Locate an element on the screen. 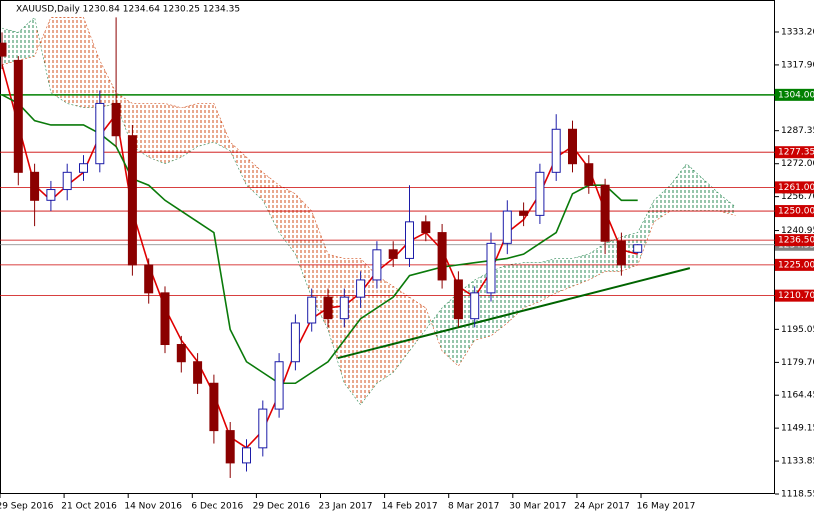 The image size is (814, 514). trendline is located at coordinates (514, 313).